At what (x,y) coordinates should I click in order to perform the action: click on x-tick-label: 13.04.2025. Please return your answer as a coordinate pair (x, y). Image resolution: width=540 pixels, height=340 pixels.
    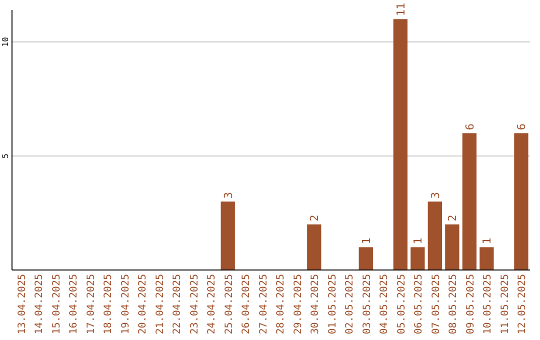
    Looking at the image, I should click on (22, 304).